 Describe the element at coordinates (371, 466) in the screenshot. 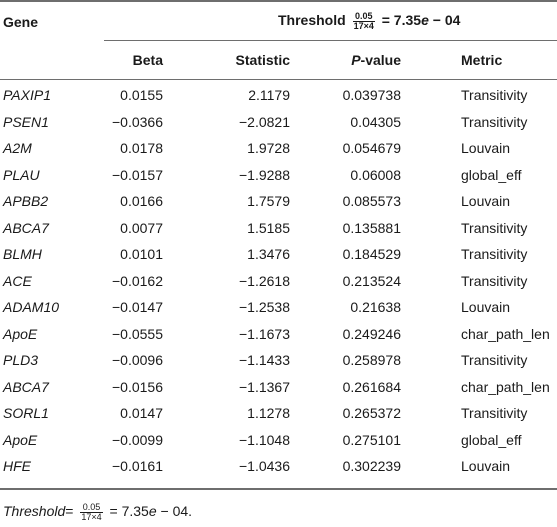

I see `pvalue-cell: 0.302239` at that location.